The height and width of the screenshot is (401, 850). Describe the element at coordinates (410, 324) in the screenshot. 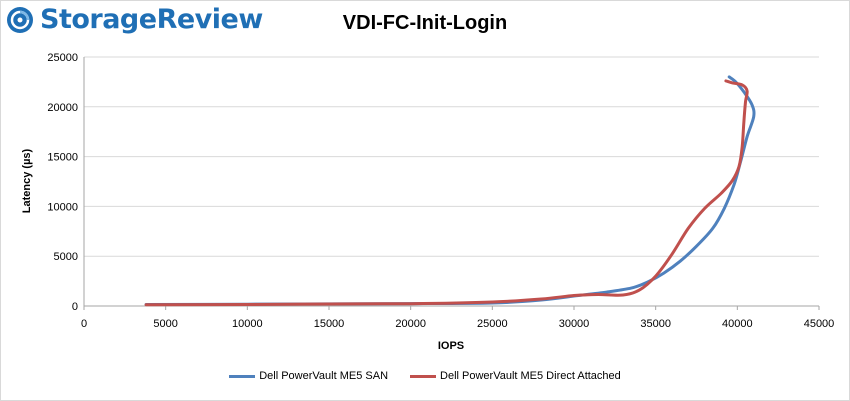

I see `x-tick-label-20000: 20000` at that location.